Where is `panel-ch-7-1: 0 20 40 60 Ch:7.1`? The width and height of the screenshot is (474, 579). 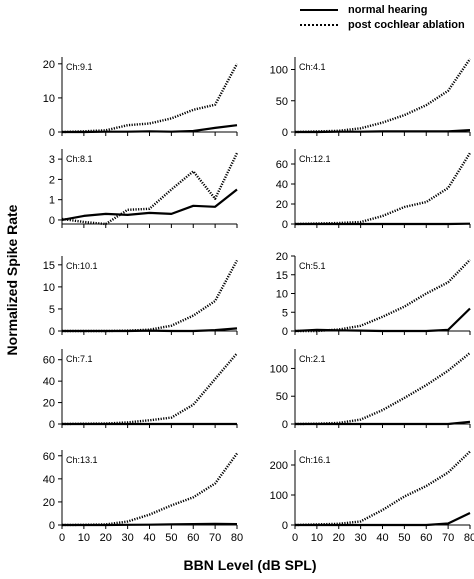
panel-ch-7-1: 0 20 40 60 Ch:7.1 is located at coordinates (140, 390).